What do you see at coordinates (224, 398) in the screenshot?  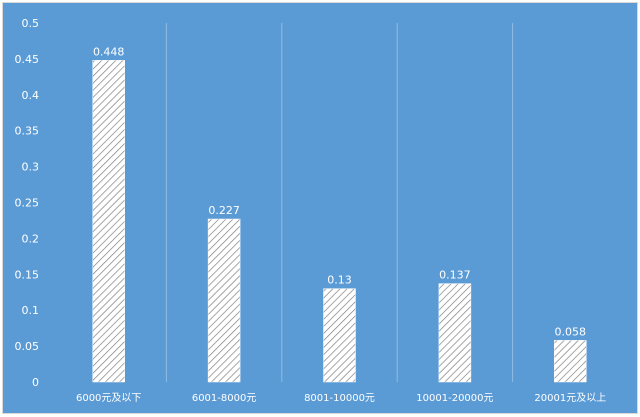 I see `category-label: 6001-8000元` at bounding box center [224, 398].